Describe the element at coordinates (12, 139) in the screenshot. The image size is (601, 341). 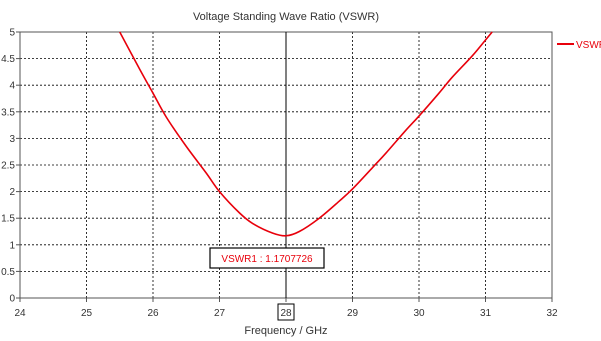
I see `y-tick-label: 3` at that location.